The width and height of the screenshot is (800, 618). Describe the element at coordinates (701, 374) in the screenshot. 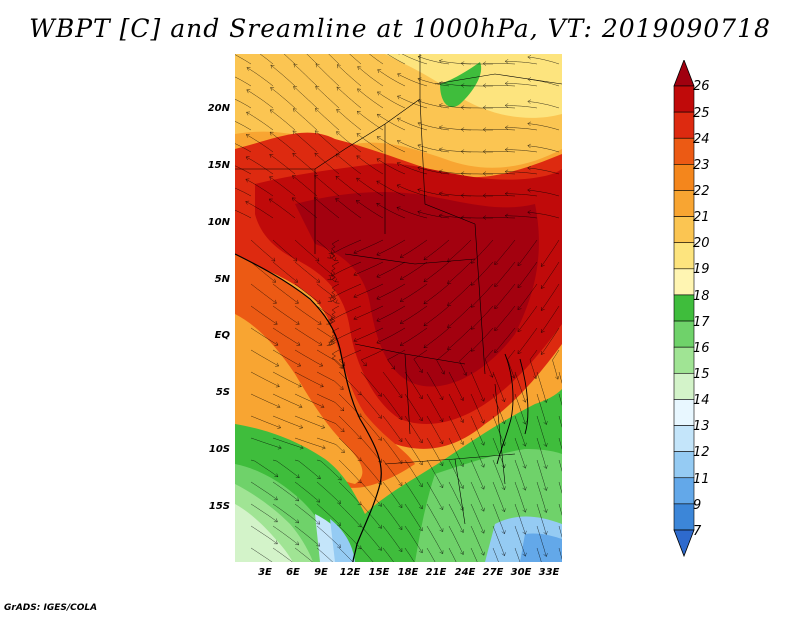

I see `colorbar-label-15: 15` at that location.